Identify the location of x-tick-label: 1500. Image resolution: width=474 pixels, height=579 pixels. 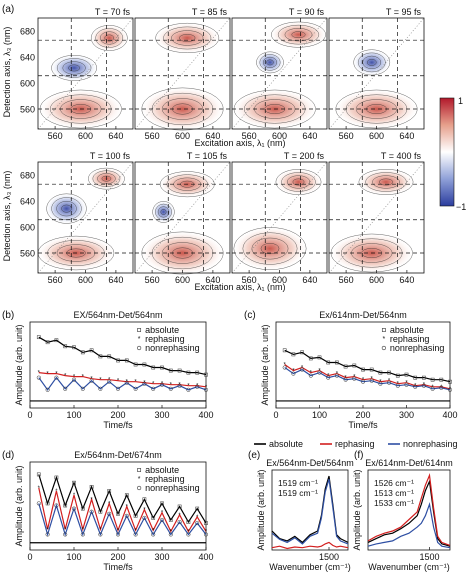
(329, 557).